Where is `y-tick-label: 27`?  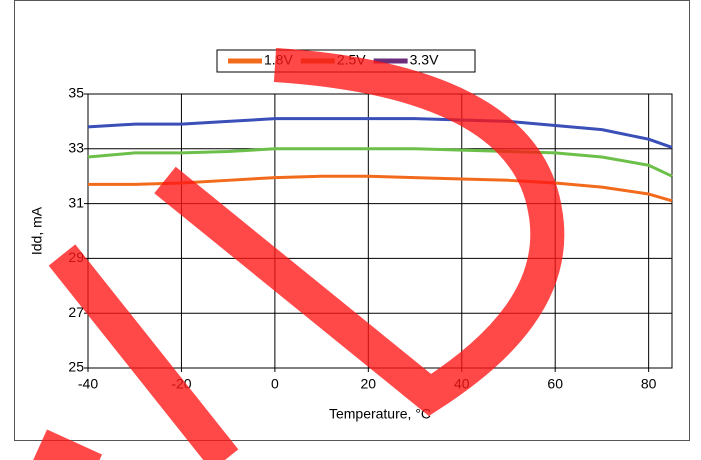
y-tick-label: 27 is located at coordinates (76, 312).